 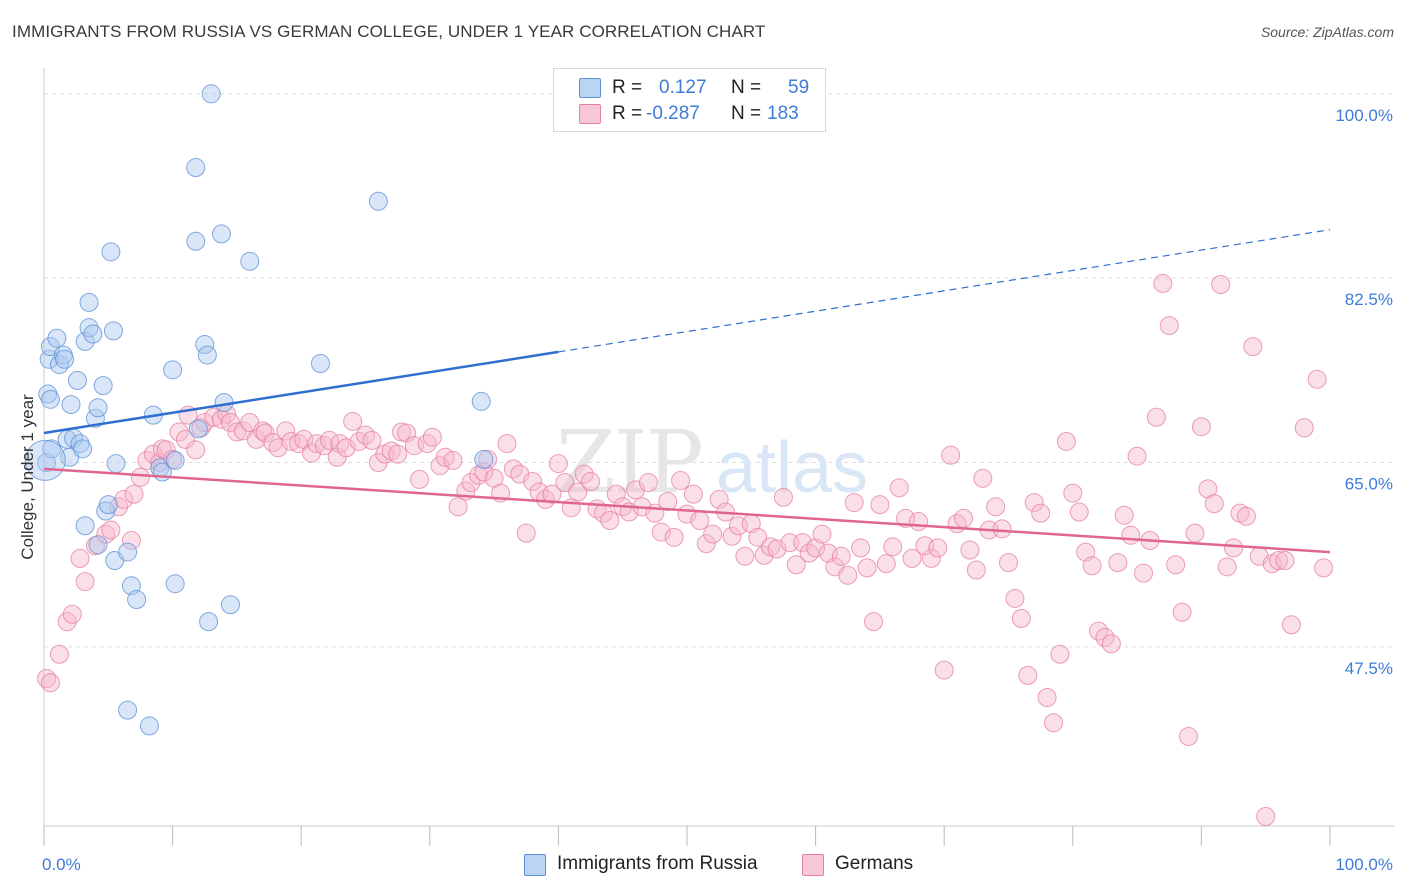 What do you see at coordinates (687, 510) in the screenshot?
I see `germans-trend-line` at bounding box center [687, 510].